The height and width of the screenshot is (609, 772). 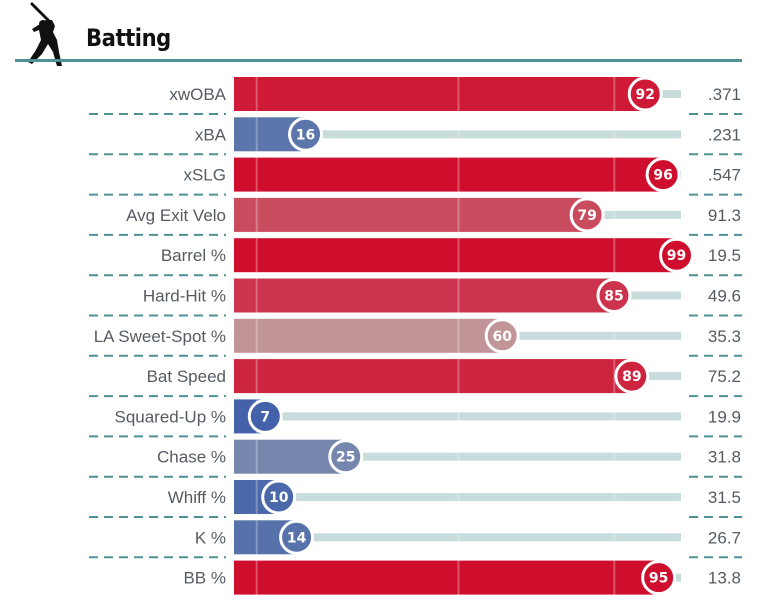 I want to click on metric-value: .231, so click(x=724, y=134).